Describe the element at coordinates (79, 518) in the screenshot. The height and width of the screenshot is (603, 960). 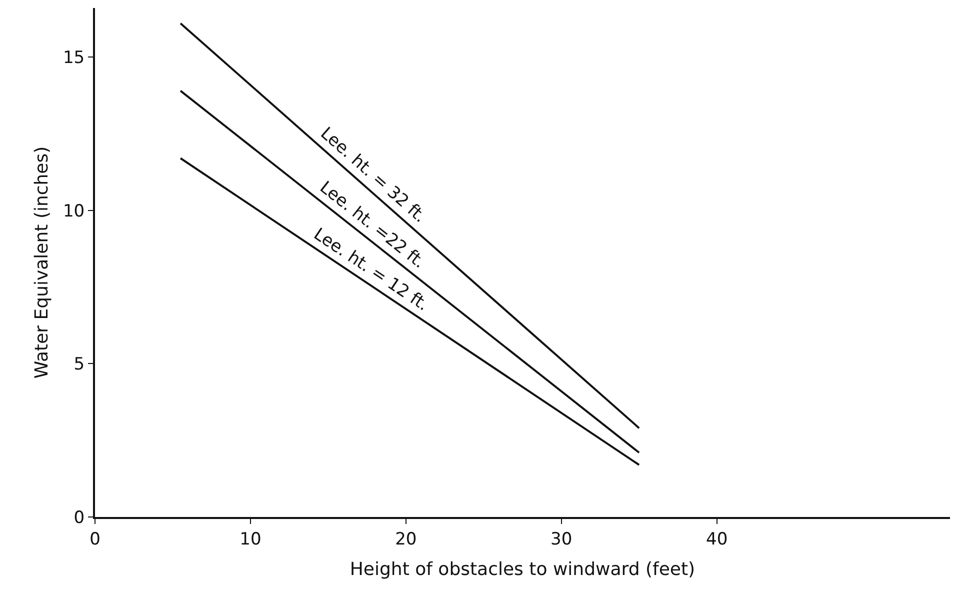
I see `y-tick-label: 0` at that location.